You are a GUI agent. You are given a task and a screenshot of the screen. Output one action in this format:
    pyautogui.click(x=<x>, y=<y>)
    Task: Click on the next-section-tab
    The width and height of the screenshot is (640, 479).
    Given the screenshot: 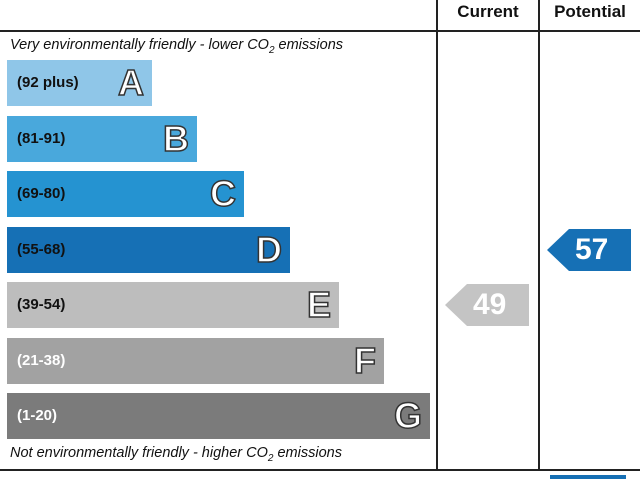 What is the action you would take?
    pyautogui.click(x=588, y=477)
    